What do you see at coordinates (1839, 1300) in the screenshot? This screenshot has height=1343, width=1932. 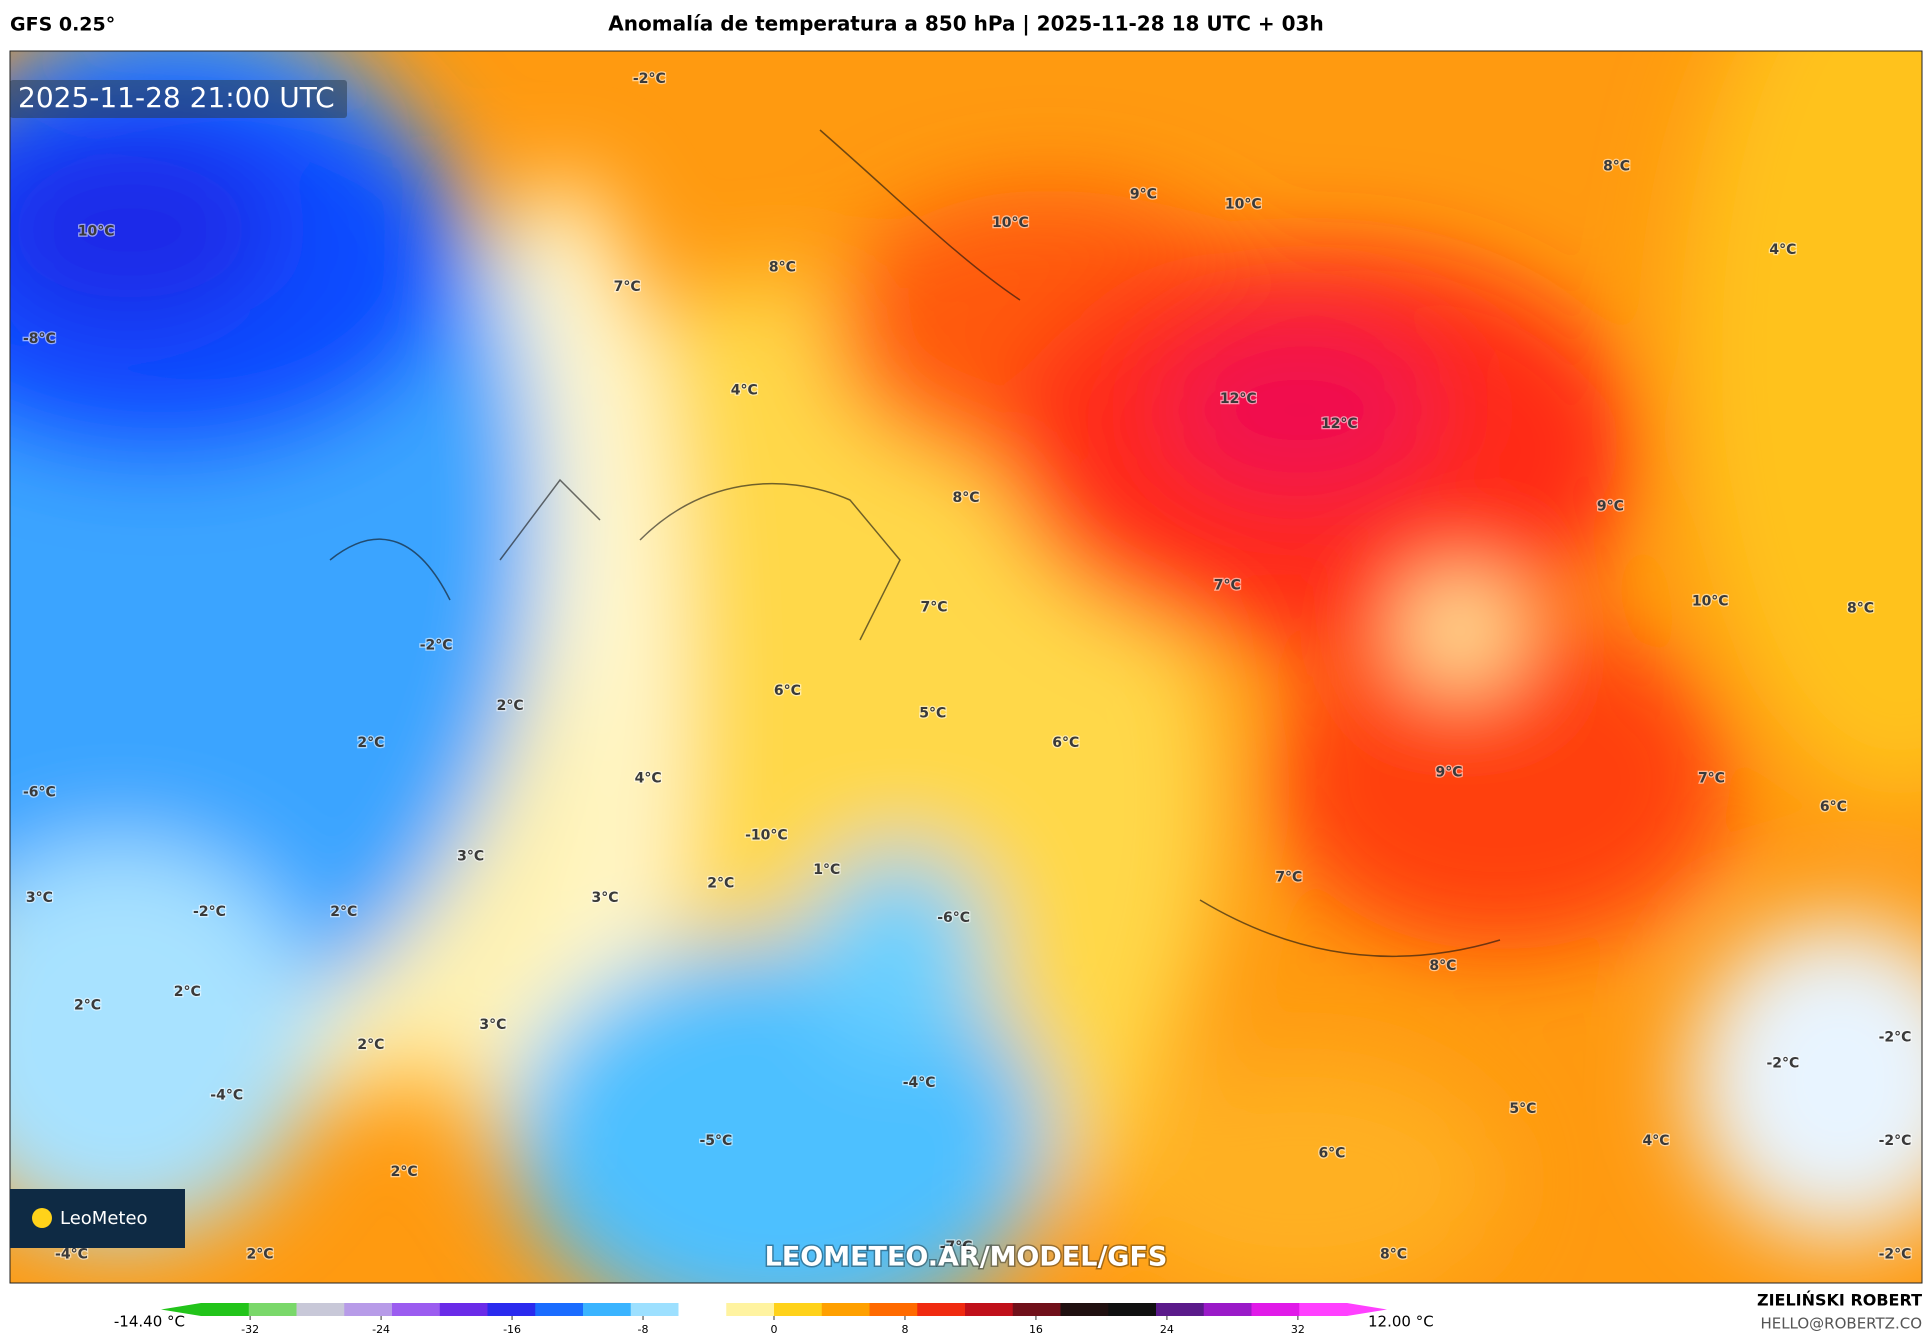 I see `author: ZIELIŃSKI ROBERT` at bounding box center [1839, 1300].